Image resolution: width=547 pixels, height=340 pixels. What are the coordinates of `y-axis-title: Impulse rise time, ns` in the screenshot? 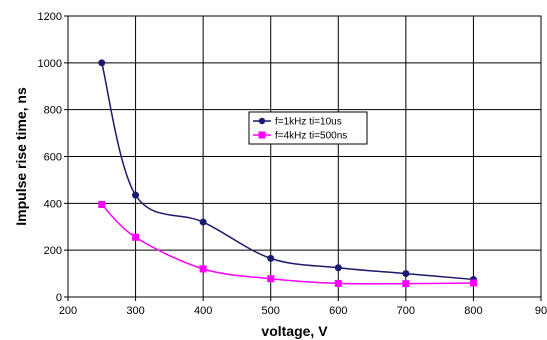 It's located at (21, 156).